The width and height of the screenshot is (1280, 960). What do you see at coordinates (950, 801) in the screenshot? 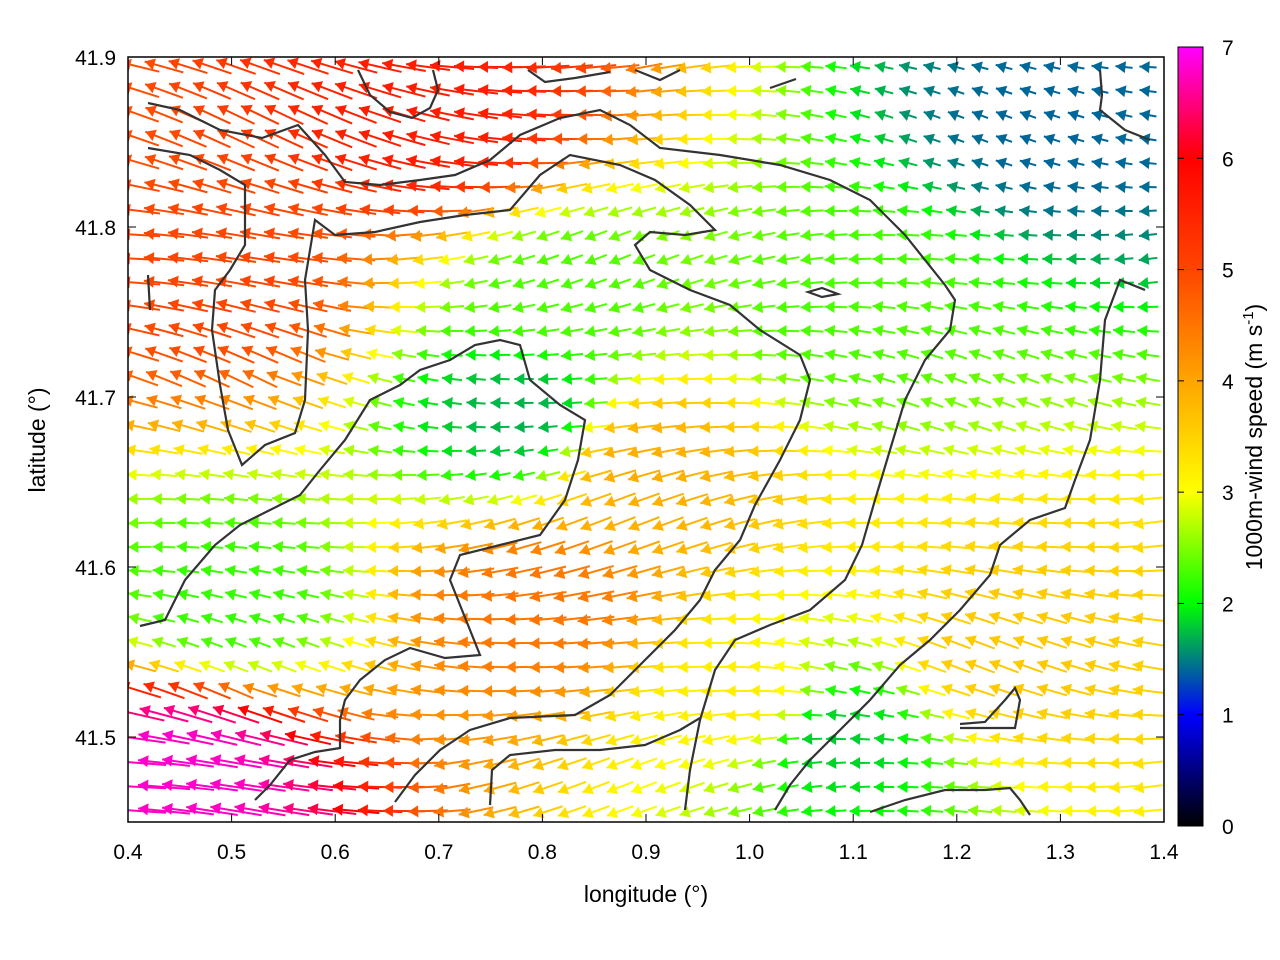
I see `contour-line` at bounding box center [950, 801].